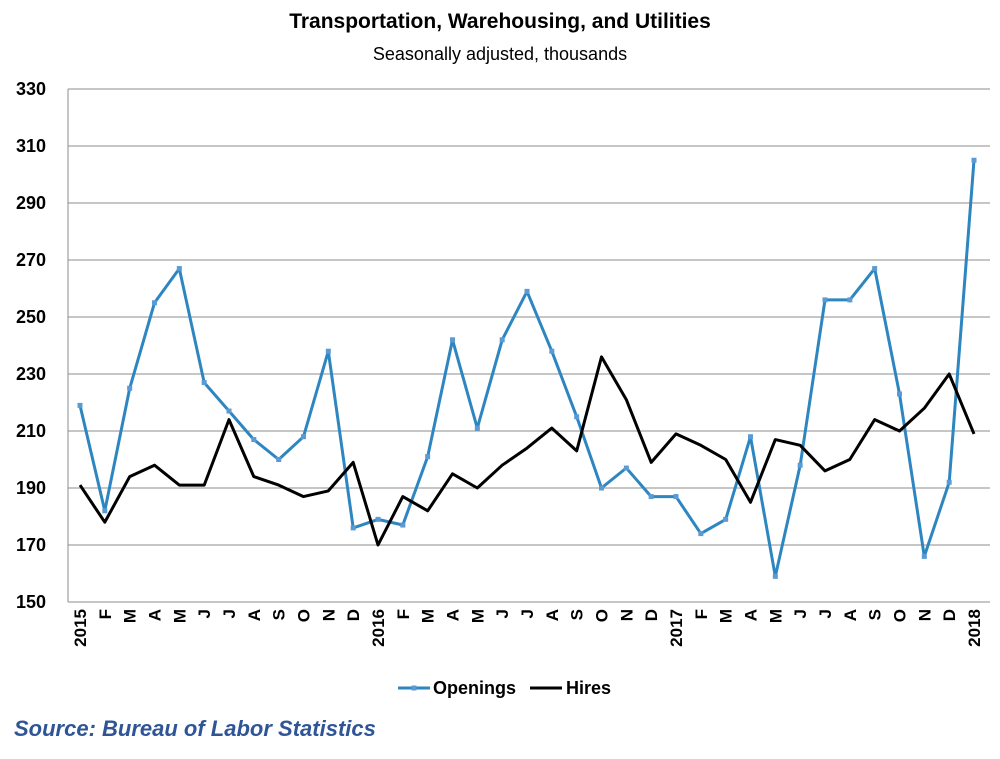 The width and height of the screenshot is (1000, 759). What do you see at coordinates (195, 728) in the screenshot?
I see `source-note: Source: Bureau of Labor Statistics` at bounding box center [195, 728].